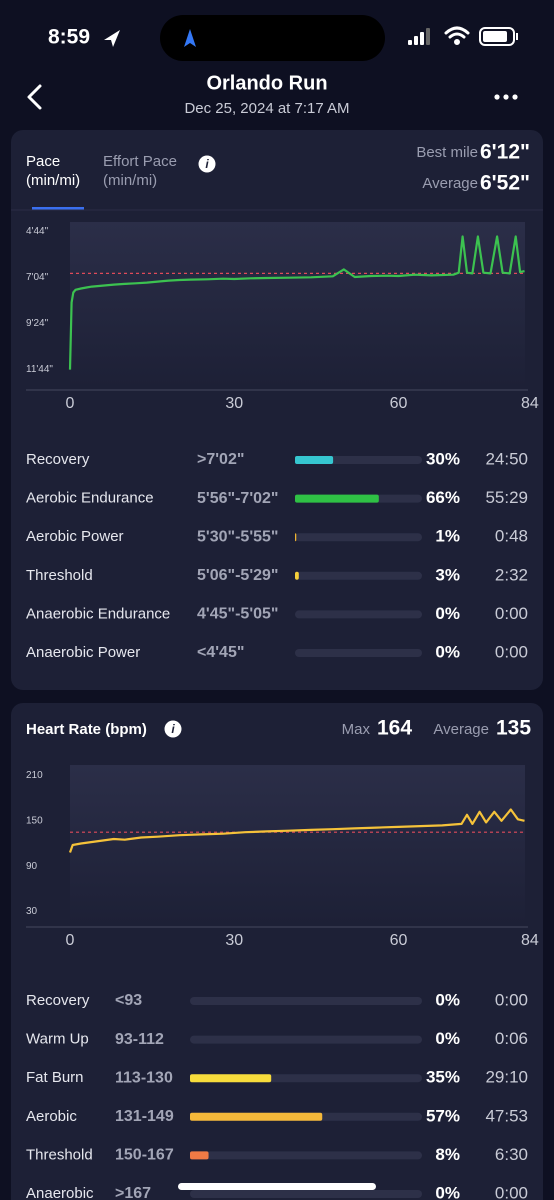 This screenshot has height=1200, width=554. I want to click on zone-percent: 1%, so click(447, 536).